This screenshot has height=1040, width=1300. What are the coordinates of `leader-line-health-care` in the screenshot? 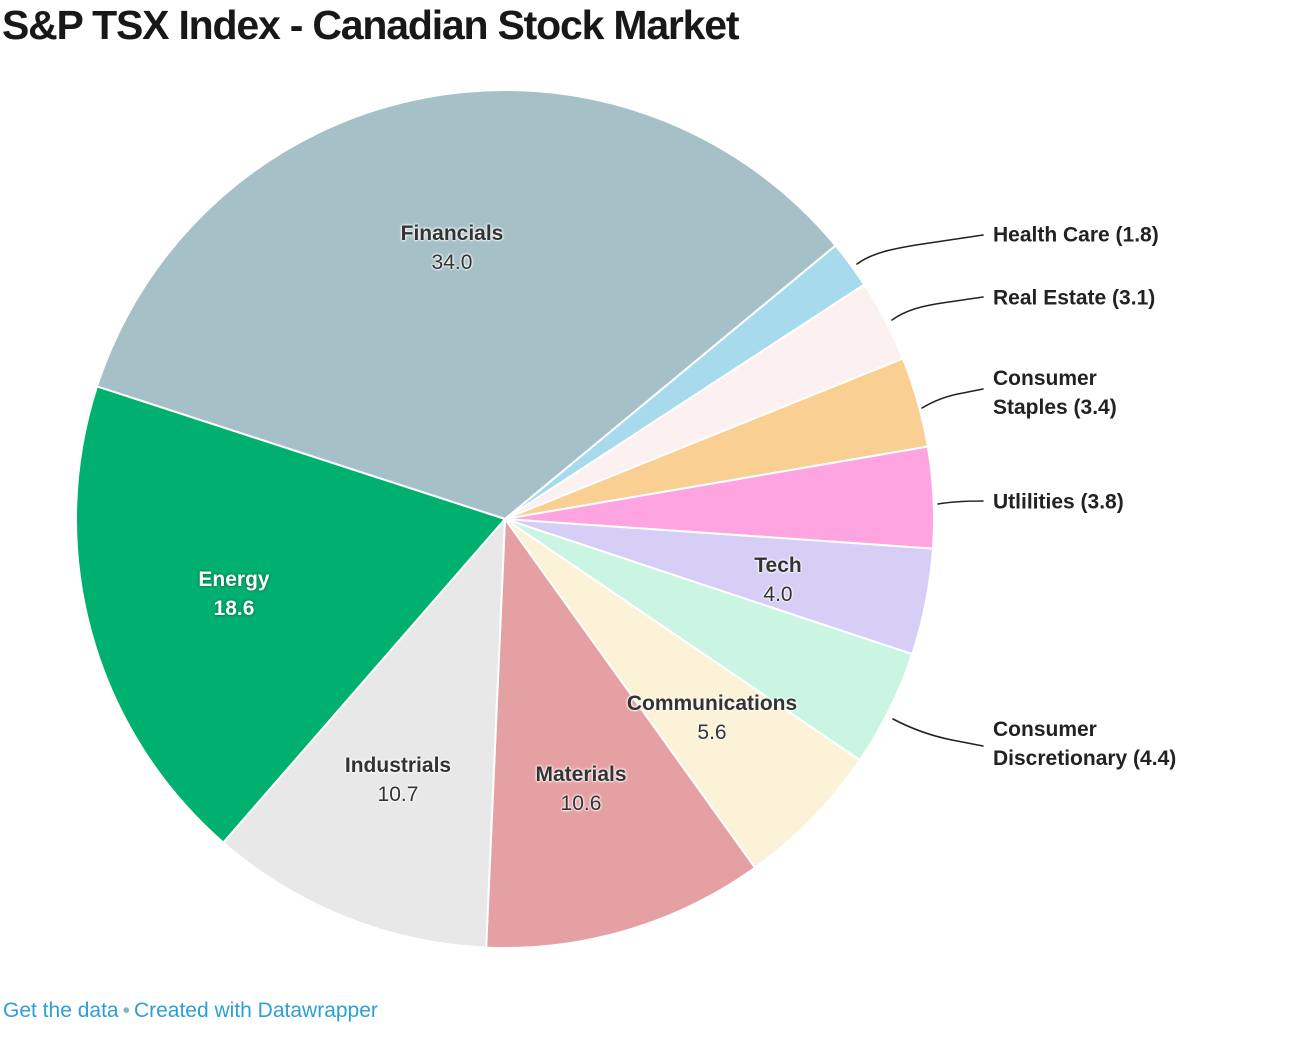 It's located at (920, 249).